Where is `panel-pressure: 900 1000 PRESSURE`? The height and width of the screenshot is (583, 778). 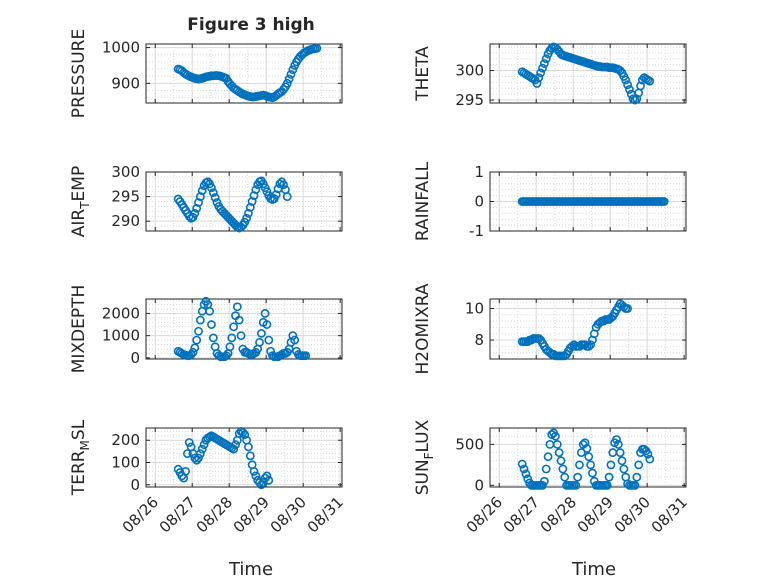 panel-pressure: 900 1000 PRESSURE is located at coordinates (206, 73).